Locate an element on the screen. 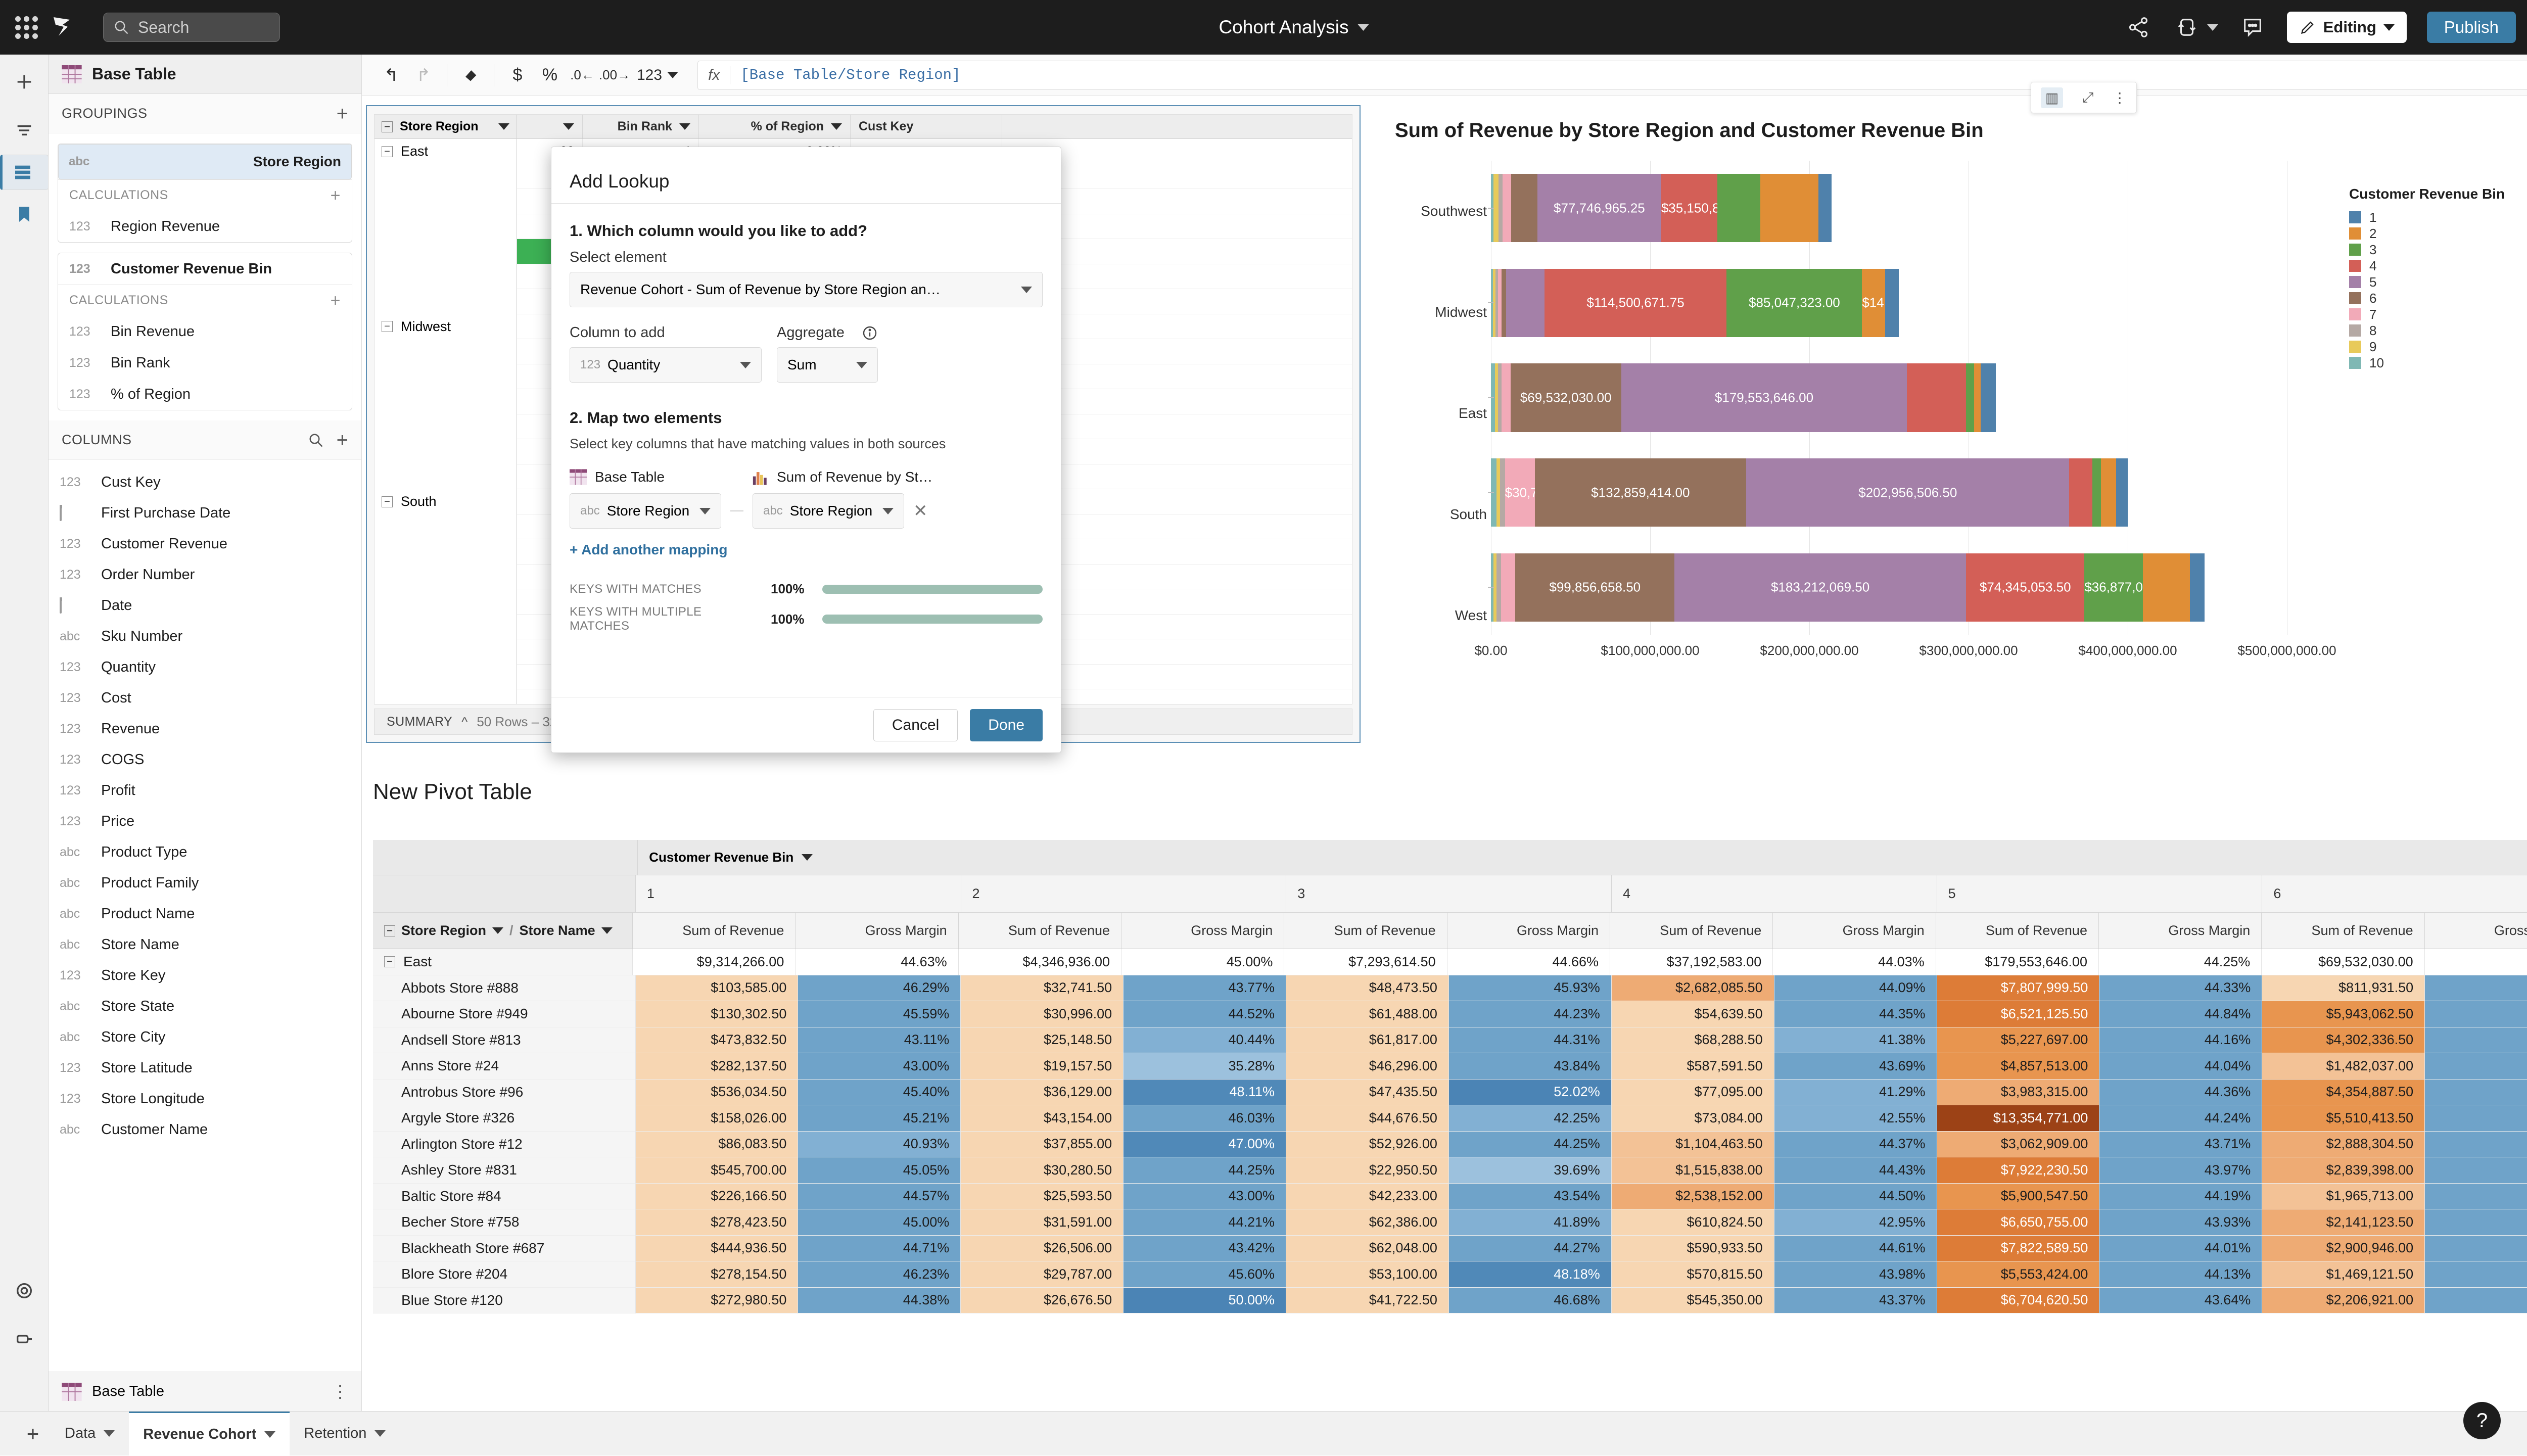 The image size is (2527, 1456). calculation-item-pct-of-region: 123 % of Region is located at coordinates (205, 394).